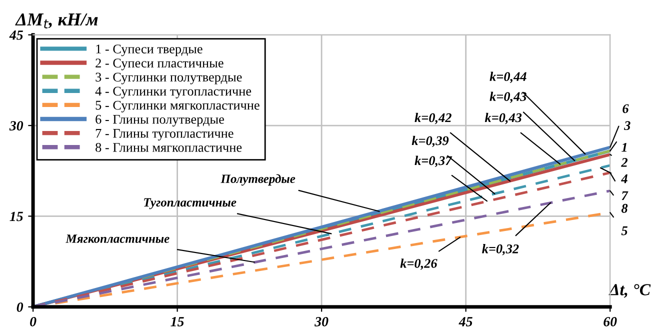  I want to click on annotation: 6, so click(625, 109).